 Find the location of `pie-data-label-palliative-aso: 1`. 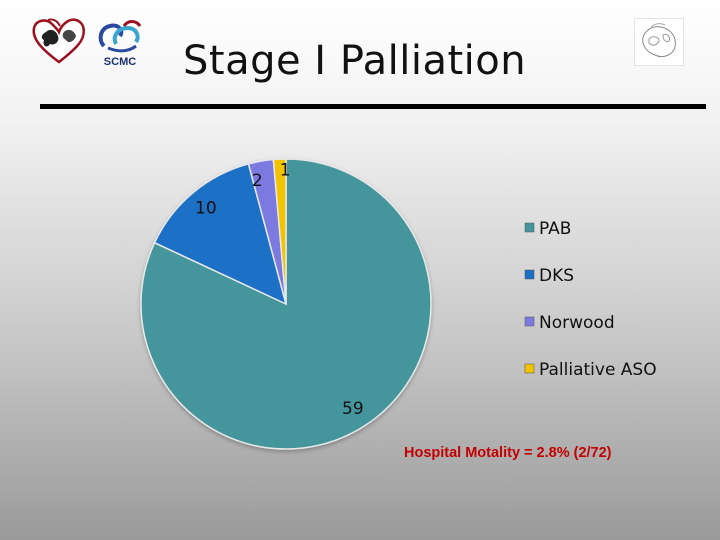

pie-data-label-palliative-aso: 1 is located at coordinates (285, 171).